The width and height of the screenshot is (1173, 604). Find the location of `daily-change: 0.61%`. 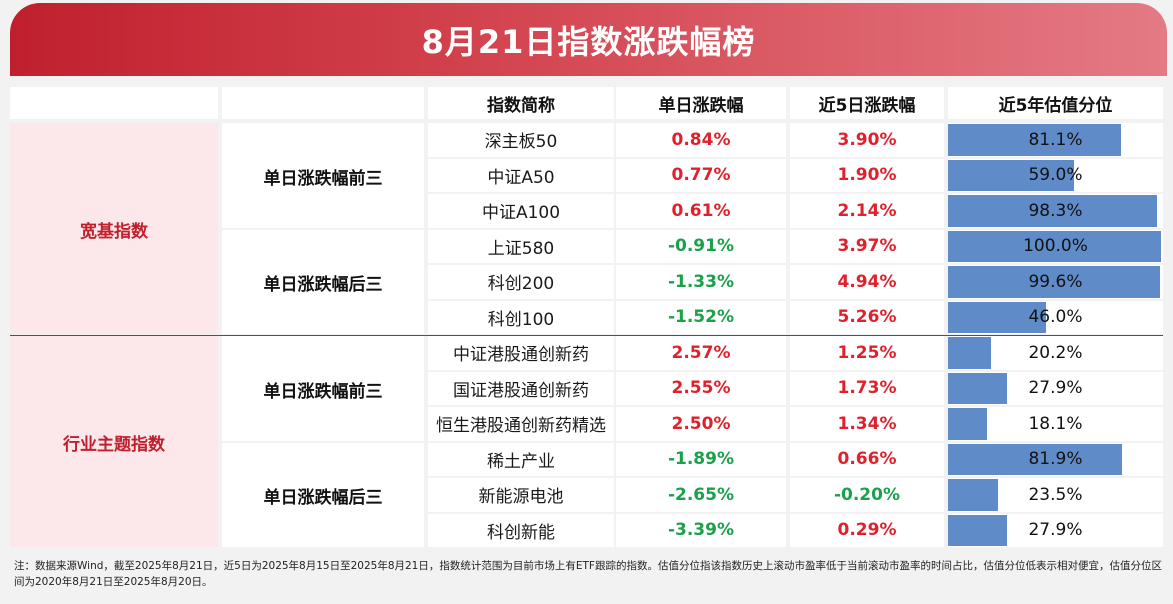

daily-change: 0.61% is located at coordinates (701, 210).